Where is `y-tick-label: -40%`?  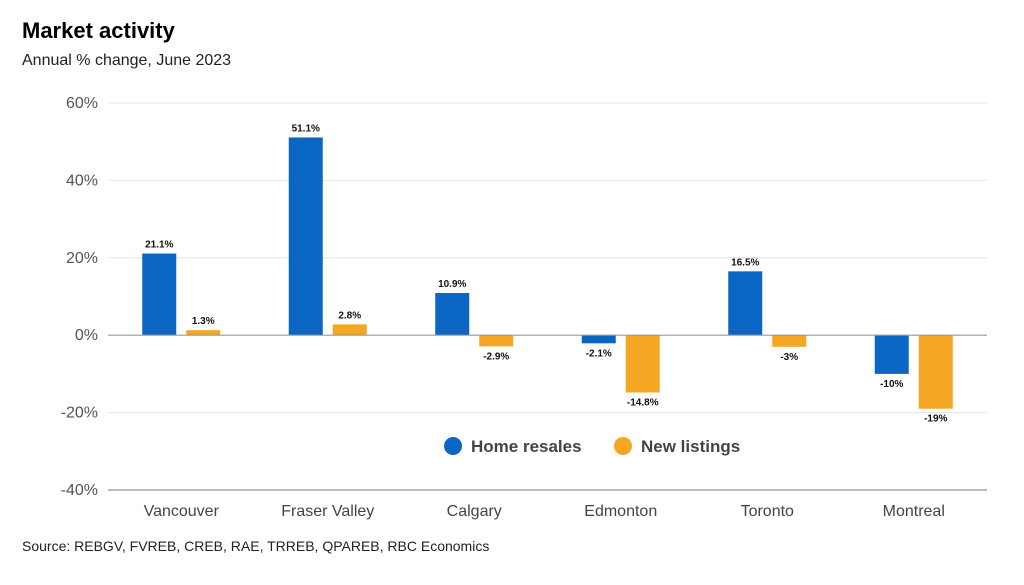
y-tick-label: -40% is located at coordinates (79, 490).